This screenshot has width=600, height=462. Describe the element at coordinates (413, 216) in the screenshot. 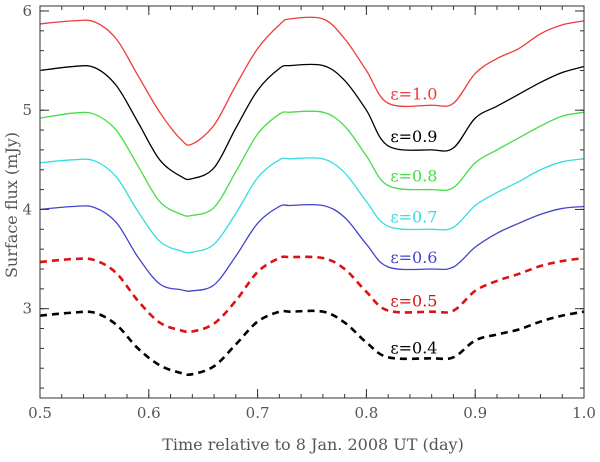

I see `series-label-3: ε=0.7` at that location.